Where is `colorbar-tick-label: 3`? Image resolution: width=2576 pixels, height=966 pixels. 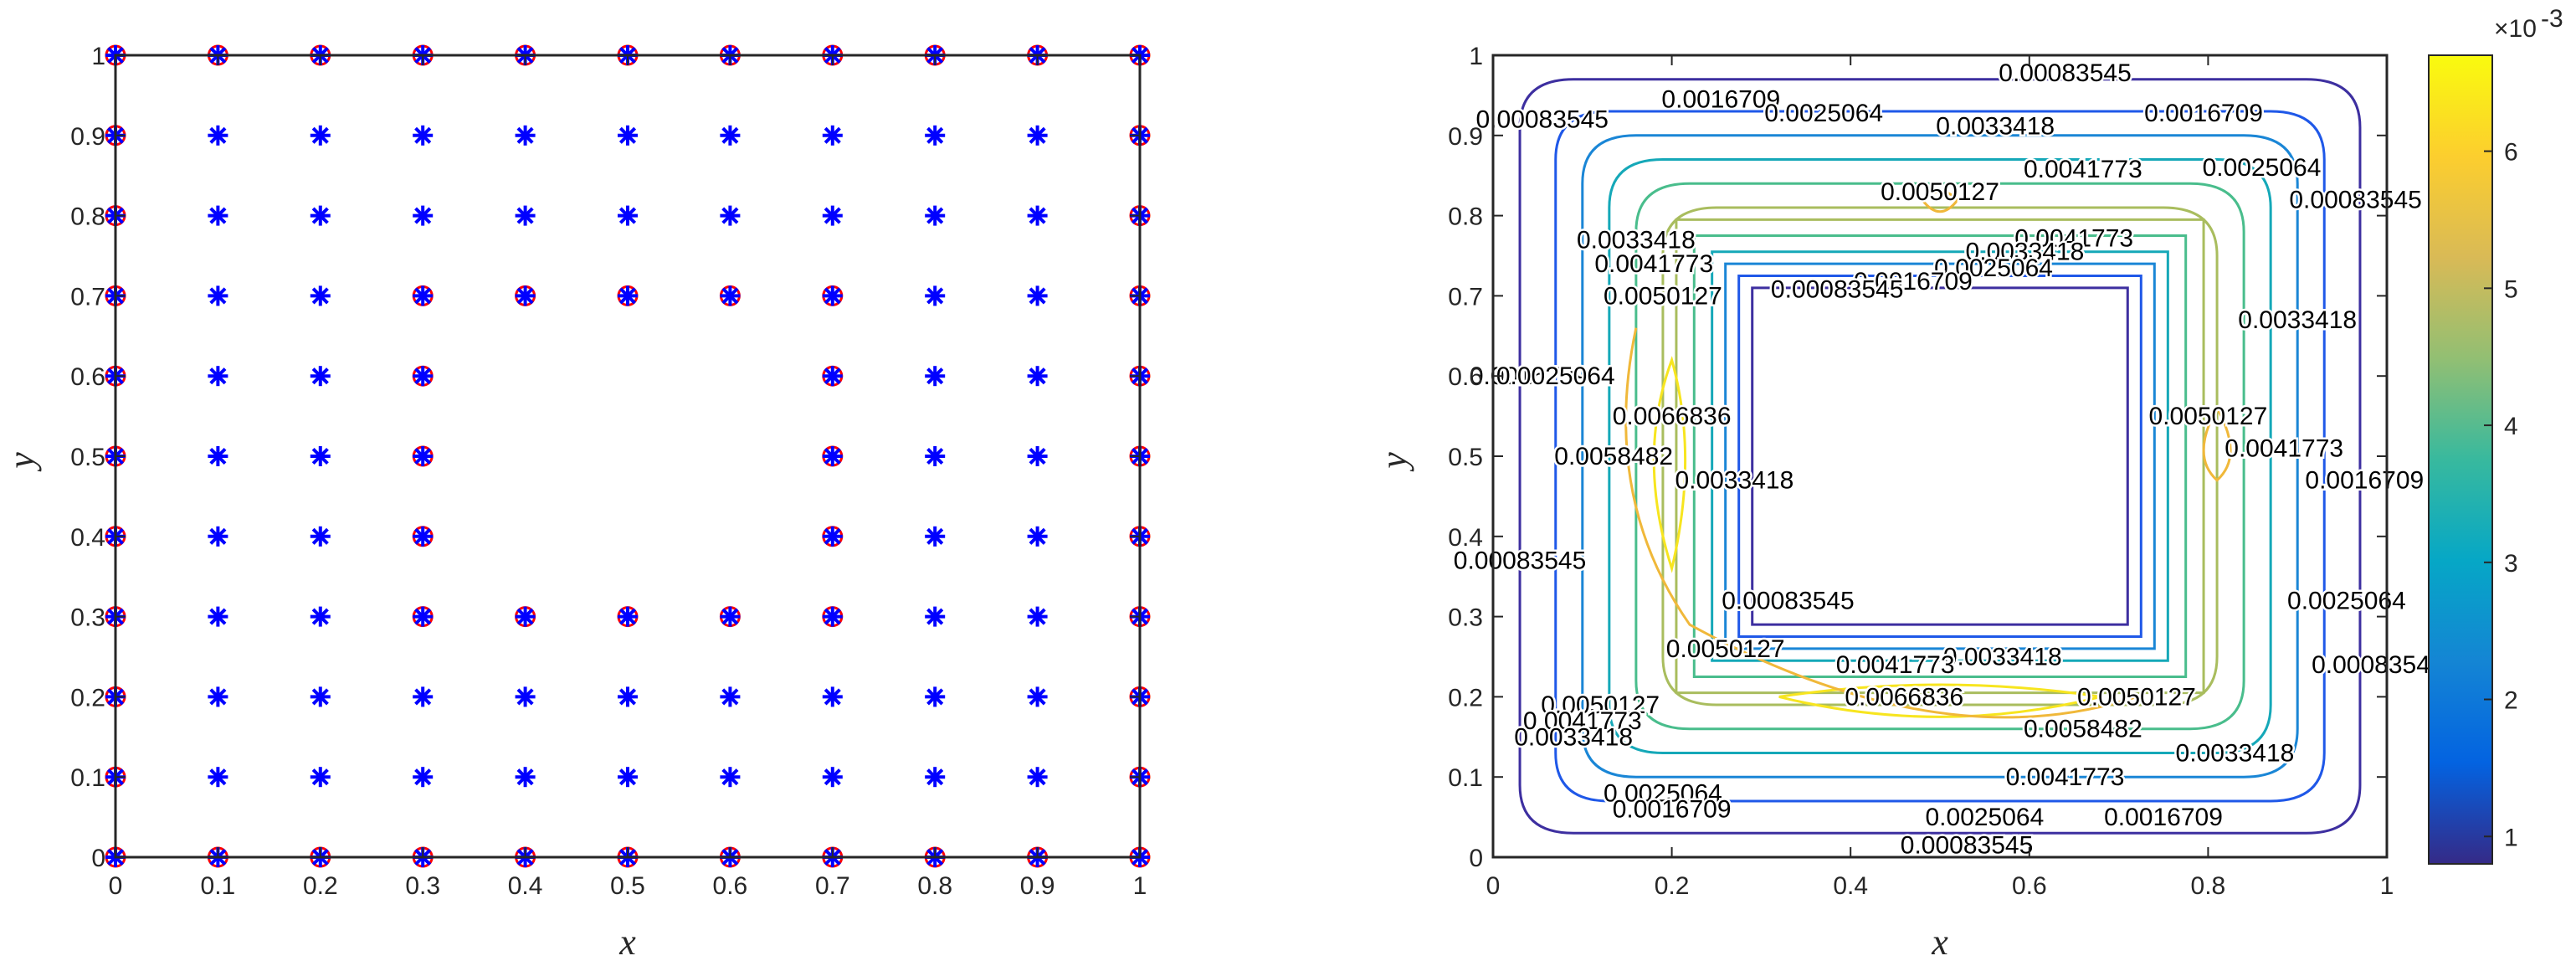
colorbar-tick-label: 3 is located at coordinates (2511, 564).